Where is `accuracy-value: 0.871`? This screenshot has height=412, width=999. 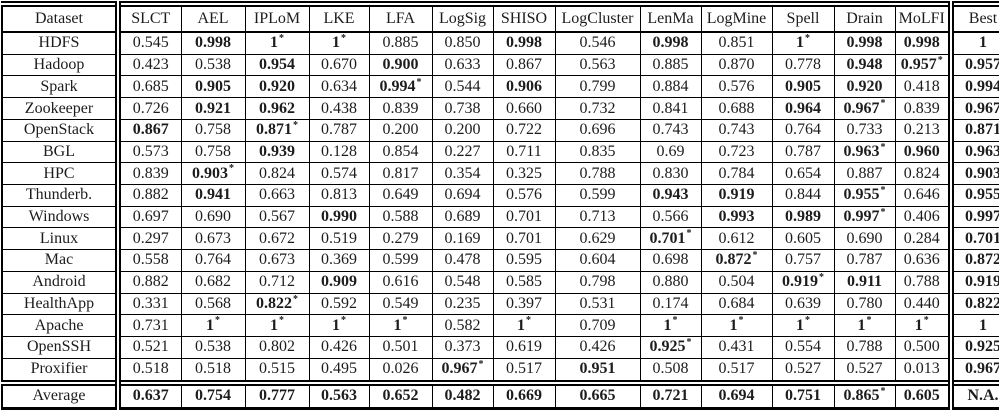
accuracy-value: 0.871 is located at coordinates (982, 130).